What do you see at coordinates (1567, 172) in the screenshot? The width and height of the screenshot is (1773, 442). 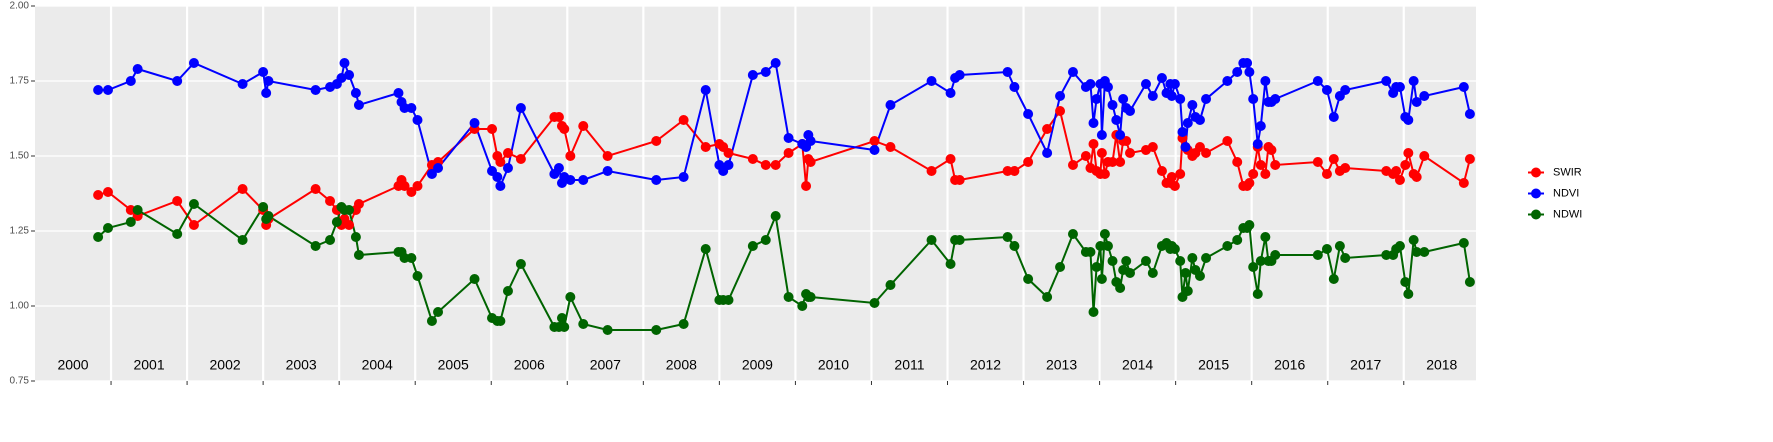 I see `legend-label: SWIR` at bounding box center [1567, 172].